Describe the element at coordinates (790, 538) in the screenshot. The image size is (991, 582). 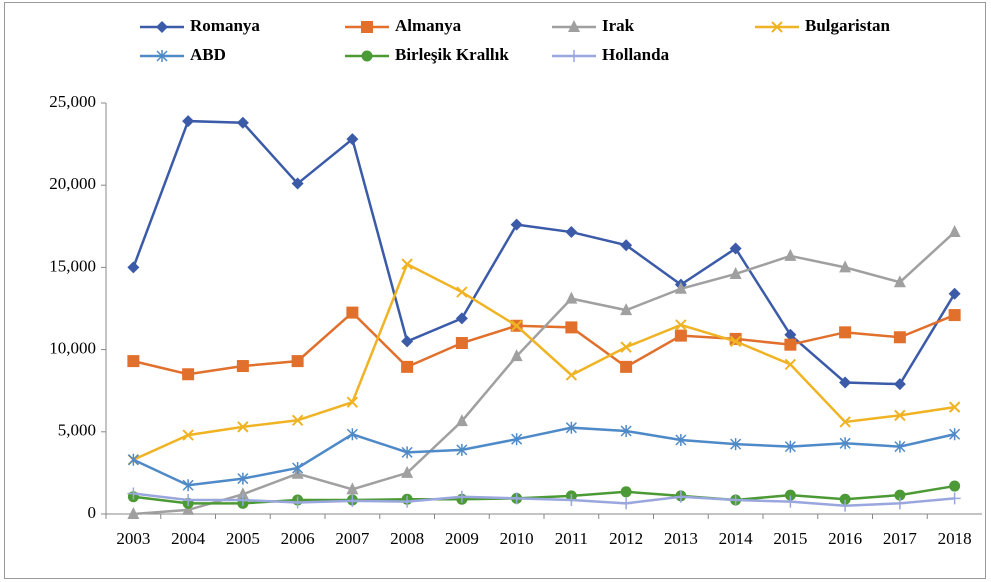
I see `x-tick-label: 2015` at that location.